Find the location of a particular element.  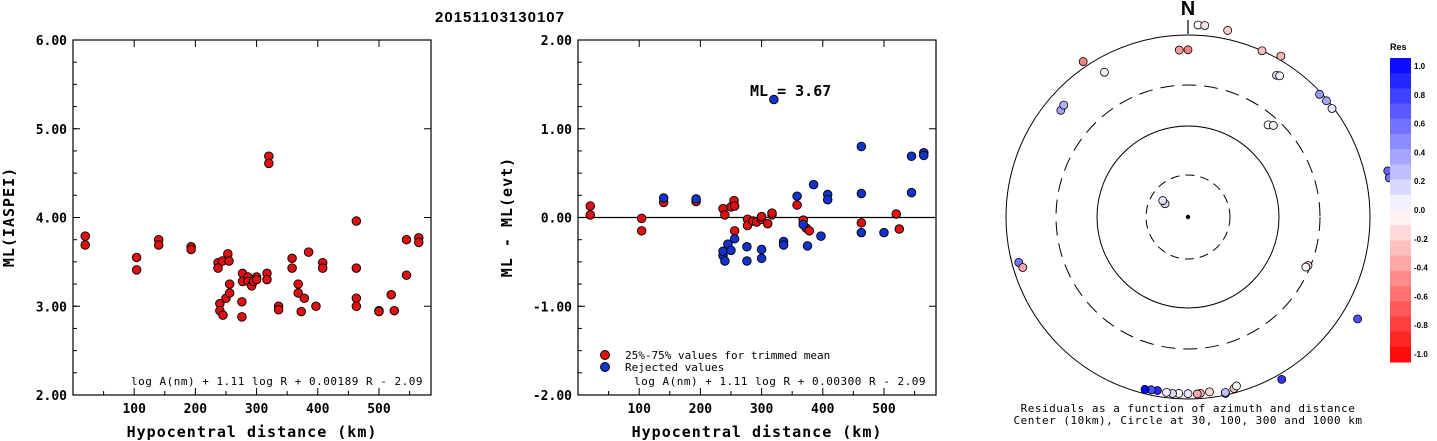

colorbar-tick-label: -0.2 is located at coordinates (1421, 239).